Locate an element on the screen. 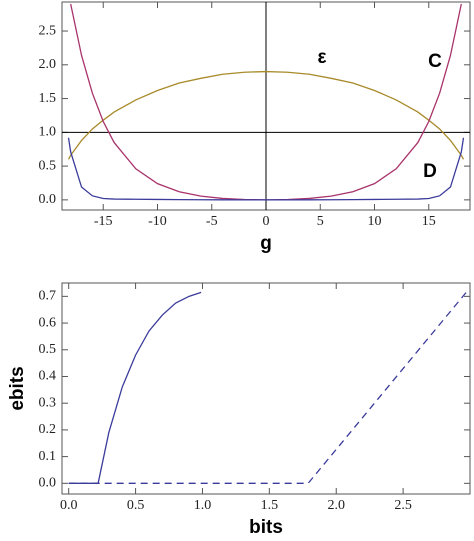 This screenshot has width=474, height=541. x-tick-label: 5 is located at coordinates (320, 221).